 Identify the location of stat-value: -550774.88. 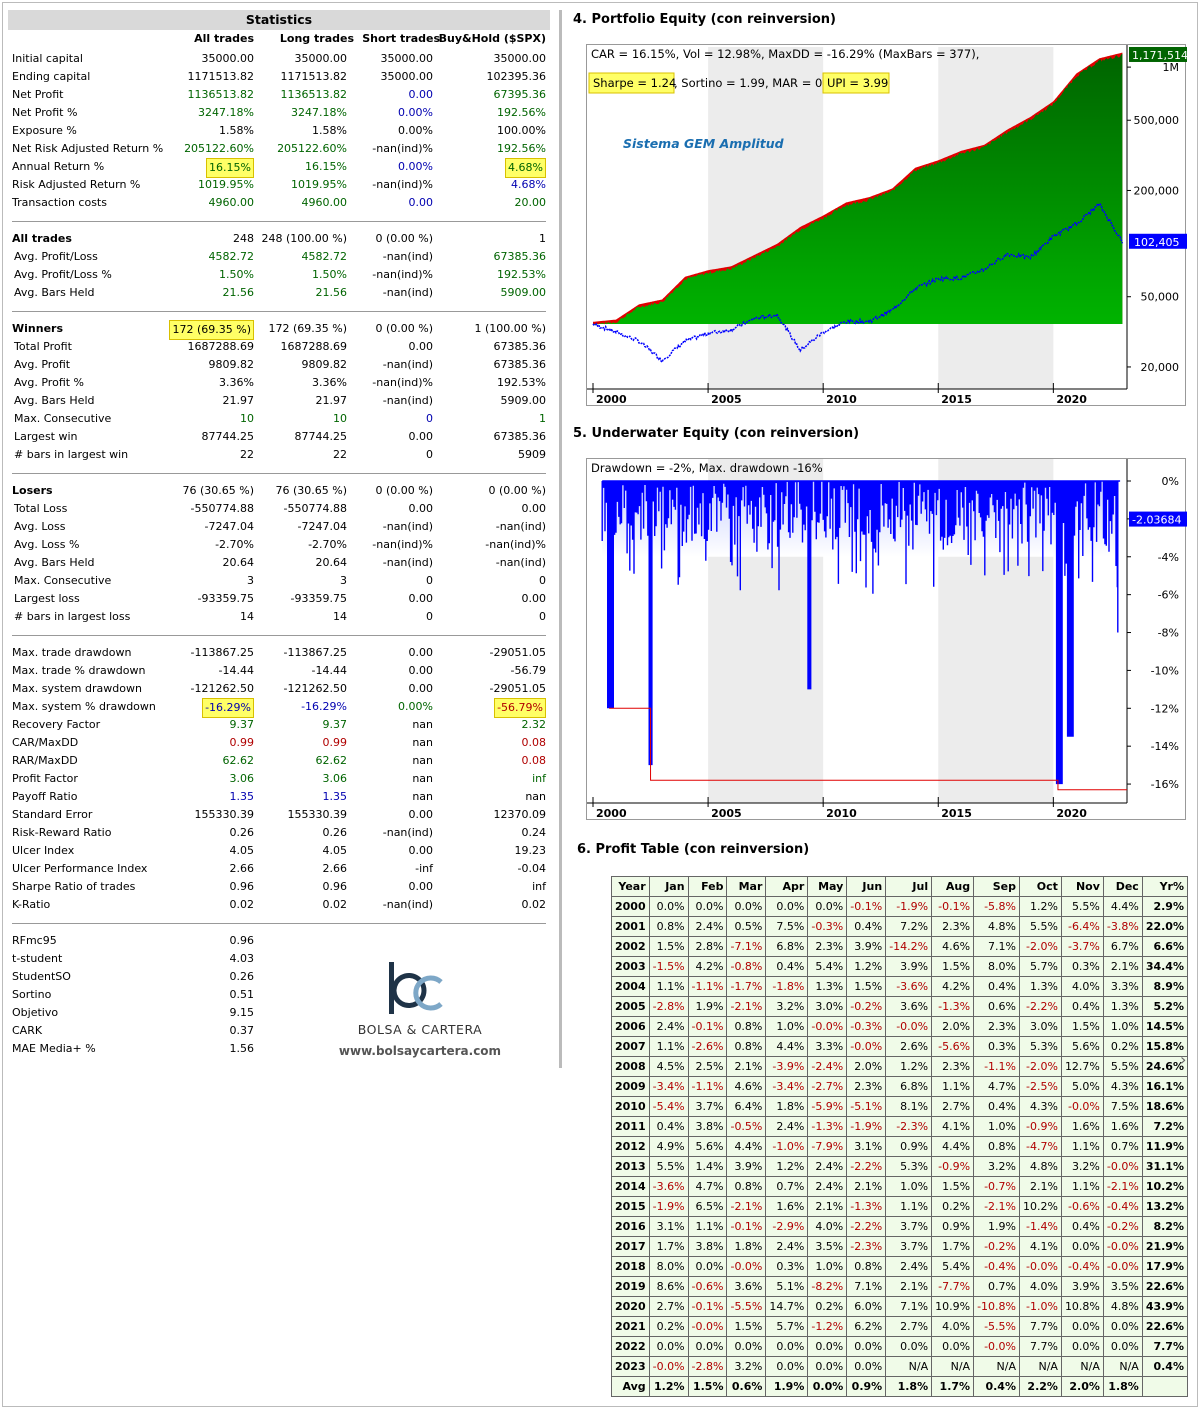
(222, 508).